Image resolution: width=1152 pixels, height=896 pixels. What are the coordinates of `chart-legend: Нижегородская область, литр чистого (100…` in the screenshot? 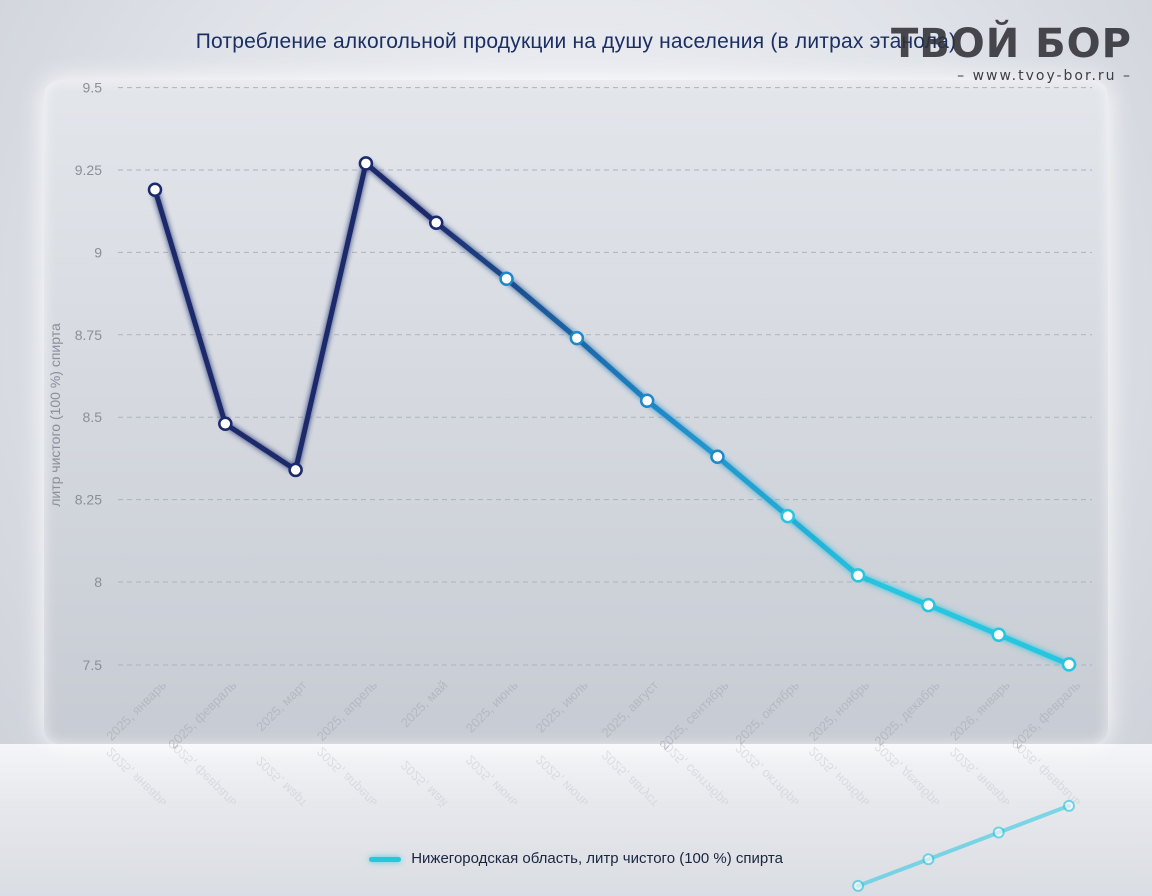 It's located at (576, 858).